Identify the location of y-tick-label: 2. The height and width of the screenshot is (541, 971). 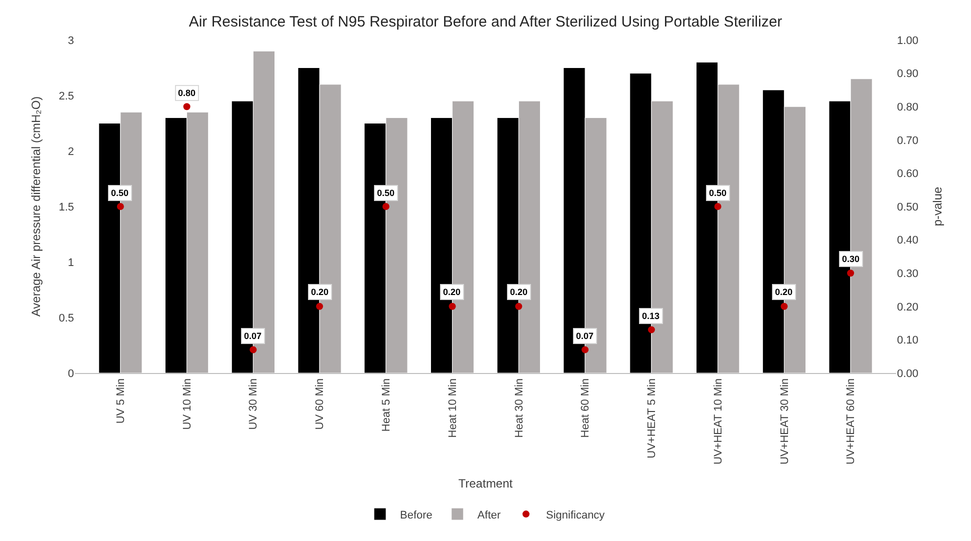
(71, 152).